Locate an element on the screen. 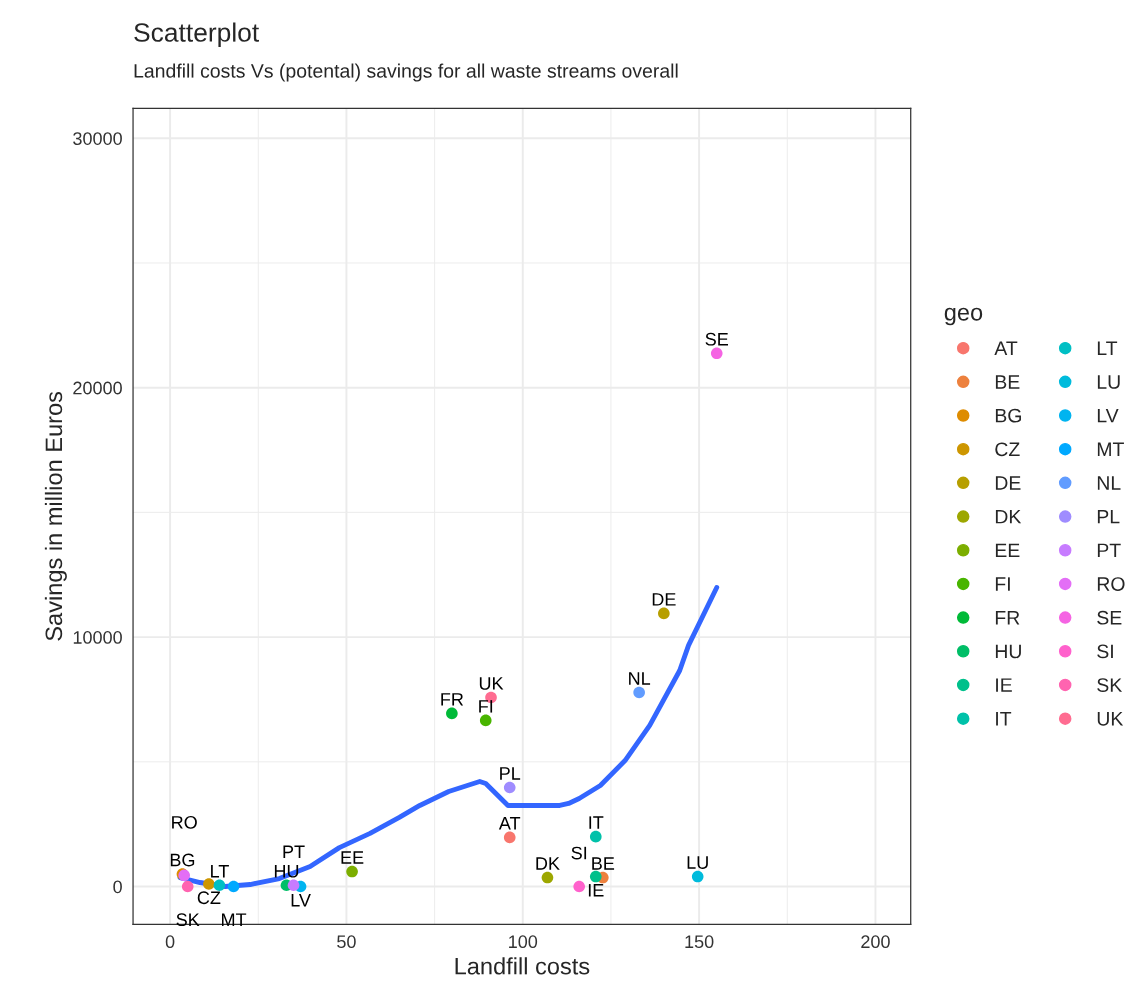 This screenshot has height=994, width=1147. annotation: DE is located at coordinates (664, 599).